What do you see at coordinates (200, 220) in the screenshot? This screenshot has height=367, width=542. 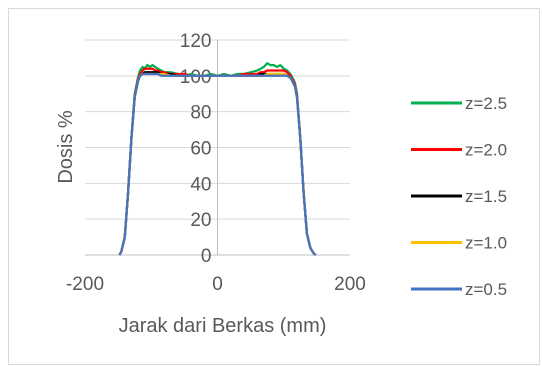 I see `y-tick-label-1: 20` at bounding box center [200, 220].